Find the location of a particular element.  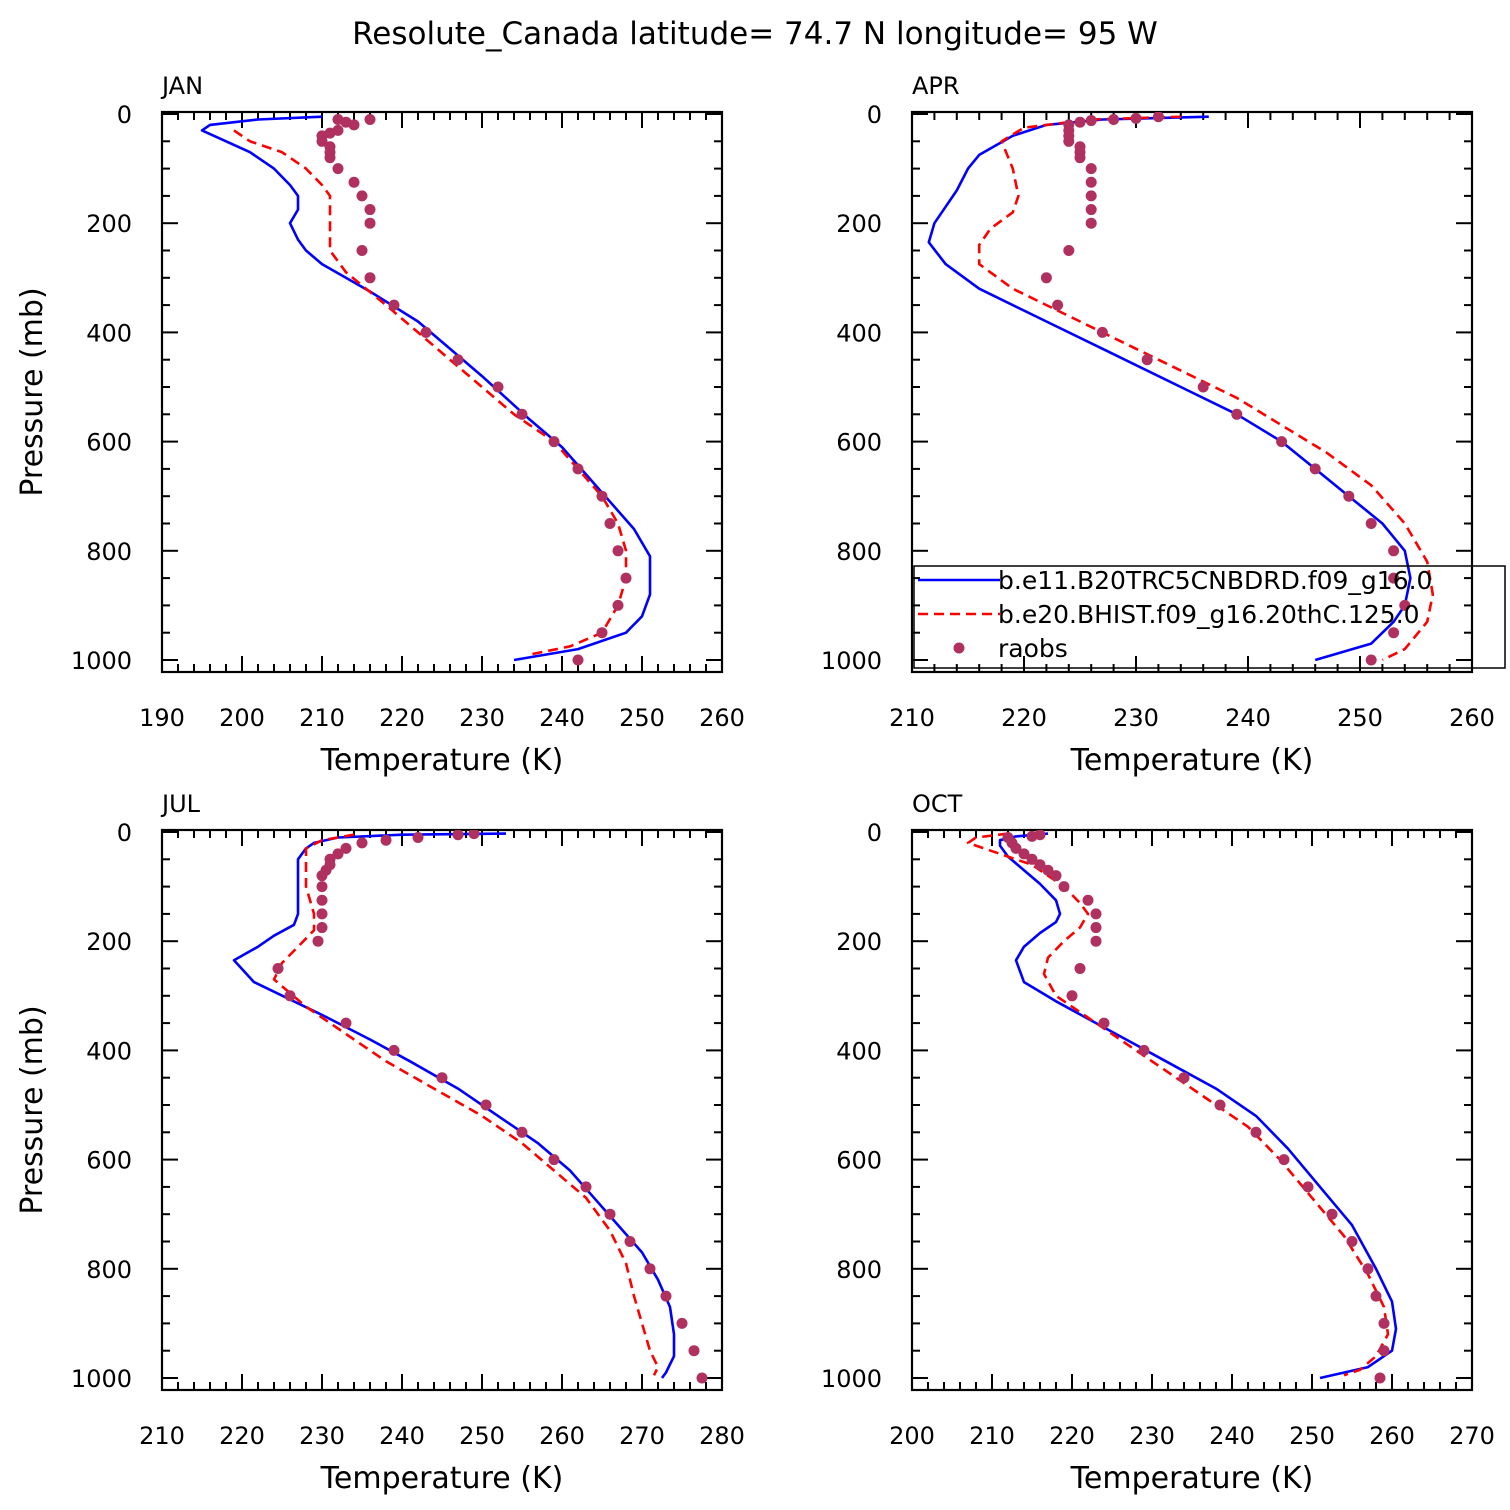

legend-entry: raobs is located at coordinates (1033, 648).